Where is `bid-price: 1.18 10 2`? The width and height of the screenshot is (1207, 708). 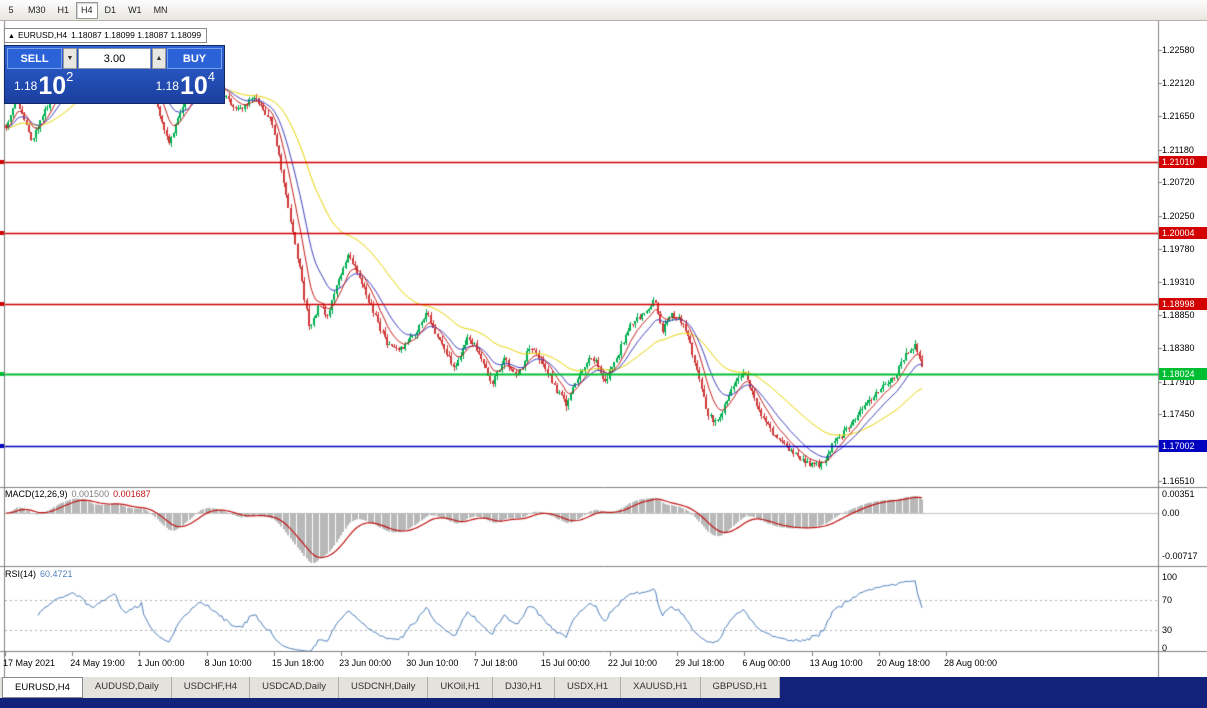
bid-price: 1.18 10 2 is located at coordinates (43, 85).